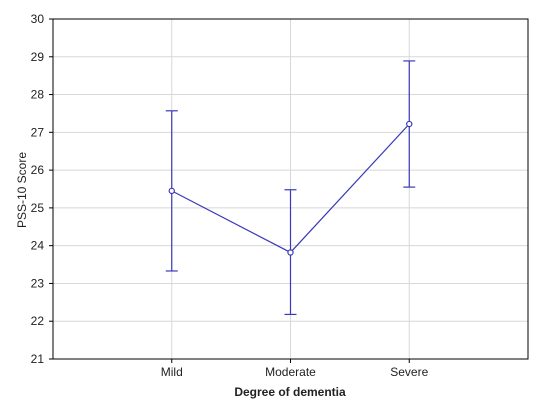 This screenshot has width=550, height=413. Describe the element at coordinates (38, 208) in the screenshot. I see `y-tick-label: 25` at that location.